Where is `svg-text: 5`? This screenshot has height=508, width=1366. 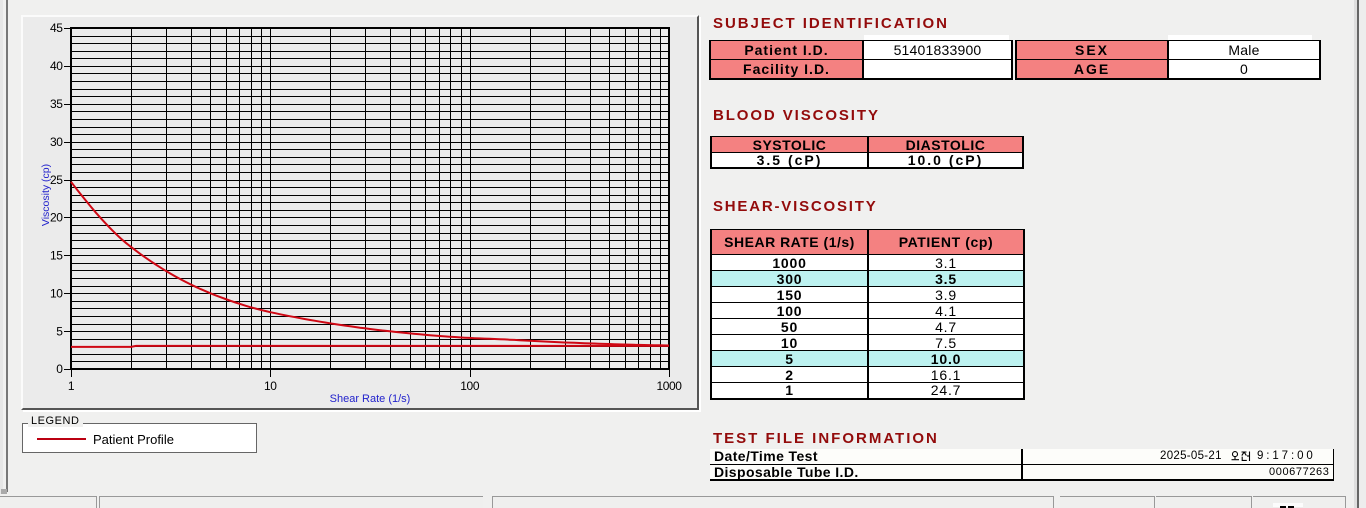 svg-text: 5 is located at coordinates (59, 331).